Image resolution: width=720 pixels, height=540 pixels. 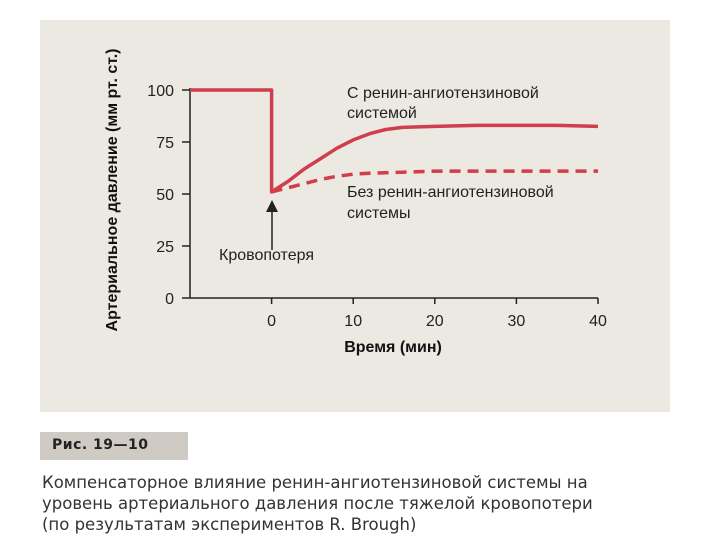 I want to click on series-line-with-ras, so click(x=394, y=141).